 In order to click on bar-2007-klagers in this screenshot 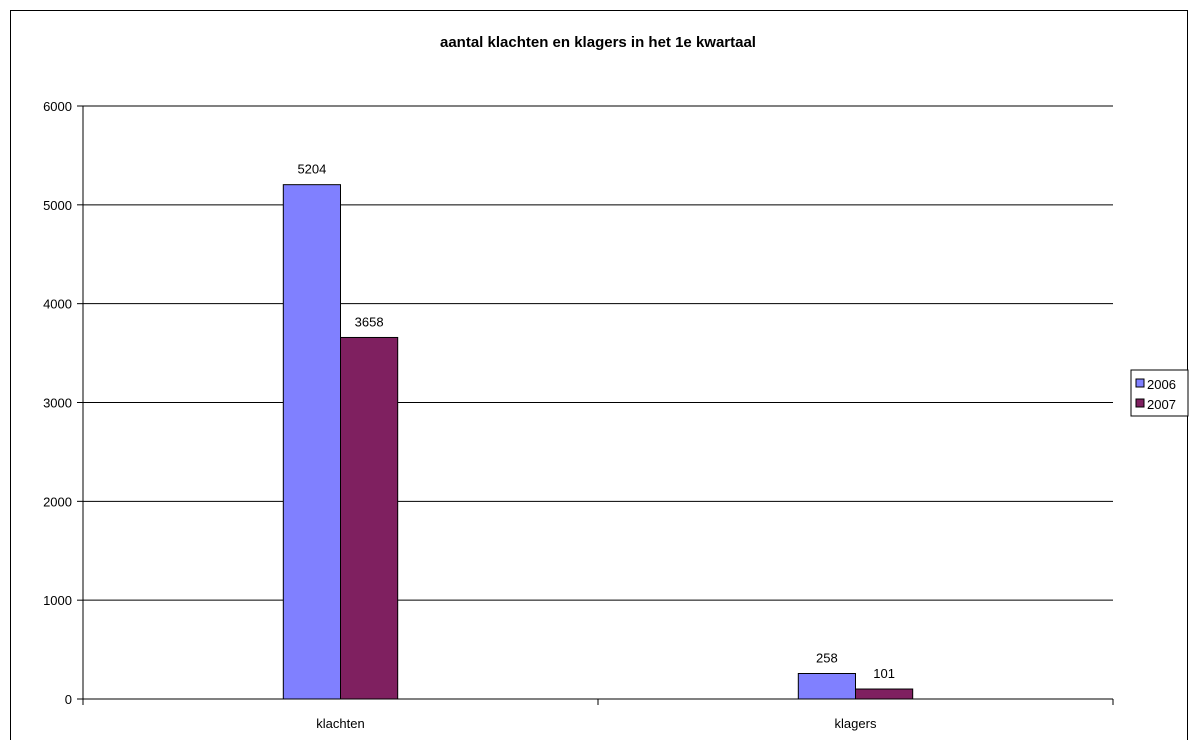, I will do `click(884, 694)`.